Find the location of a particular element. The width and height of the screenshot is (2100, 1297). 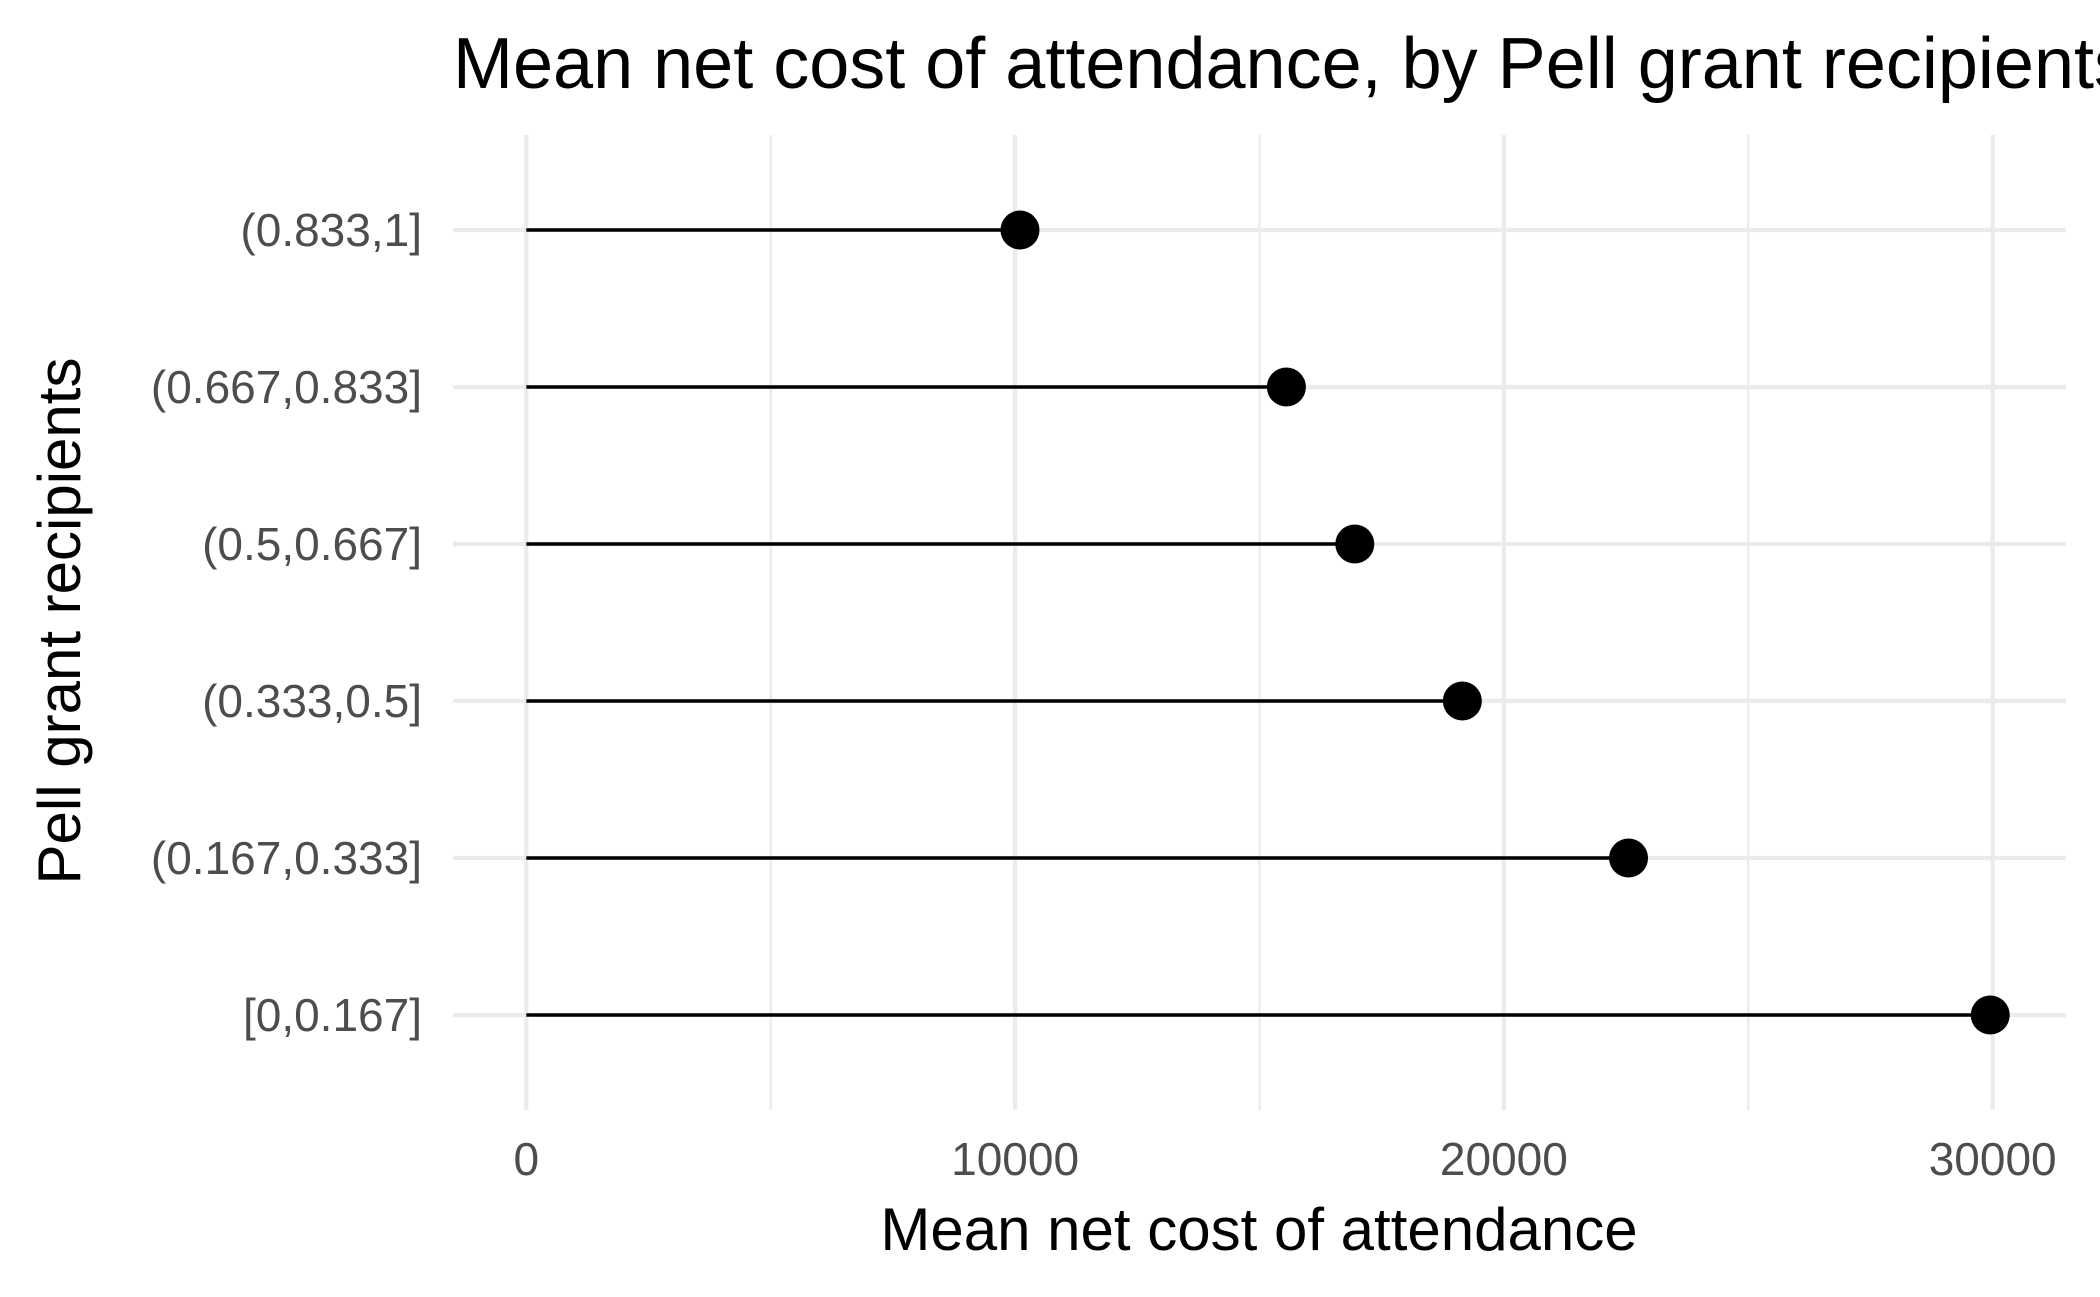

y-tick-label: (0.833,1] is located at coordinates (331, 230).